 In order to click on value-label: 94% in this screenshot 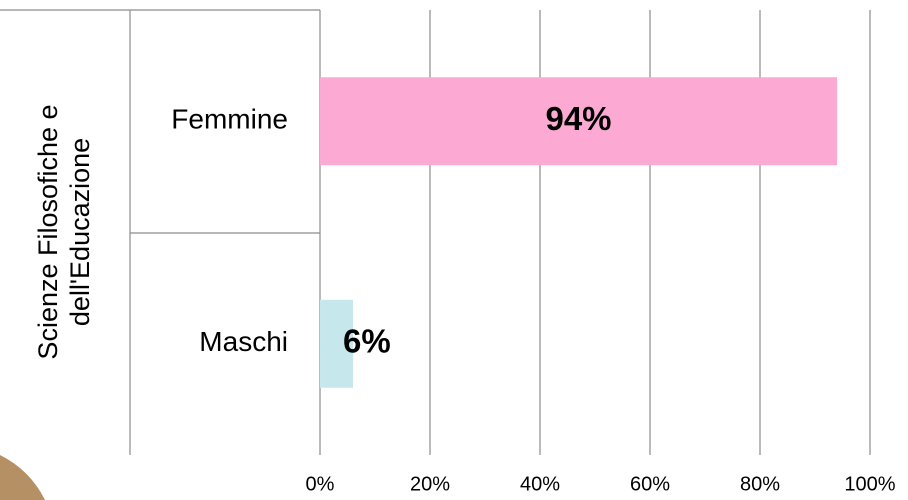, I will do `click(578, 118)`.